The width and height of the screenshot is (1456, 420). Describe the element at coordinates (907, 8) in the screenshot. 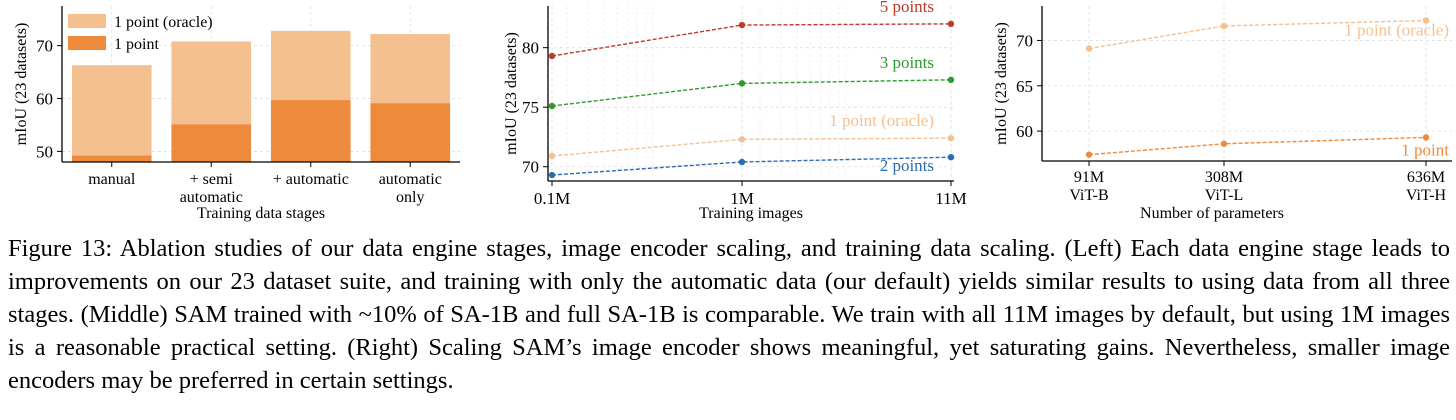

I see `chart-middle-series-label: 5 points` at that location.